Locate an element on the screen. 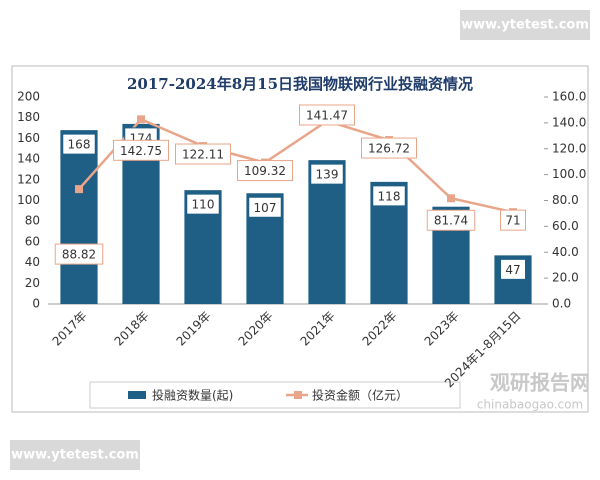  legend-label: 投融资数量(起) is located at coordinates (192, 395).